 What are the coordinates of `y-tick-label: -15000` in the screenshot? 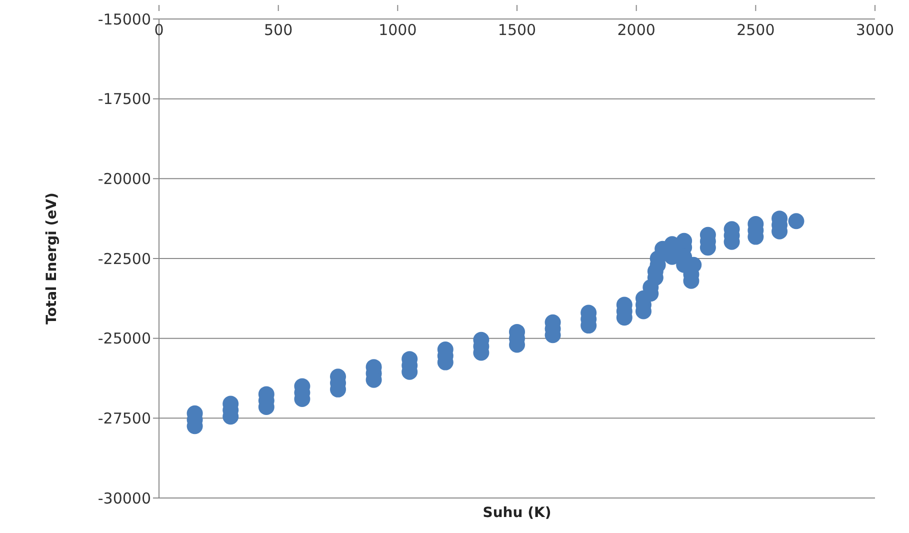 It's located at (124, 19).